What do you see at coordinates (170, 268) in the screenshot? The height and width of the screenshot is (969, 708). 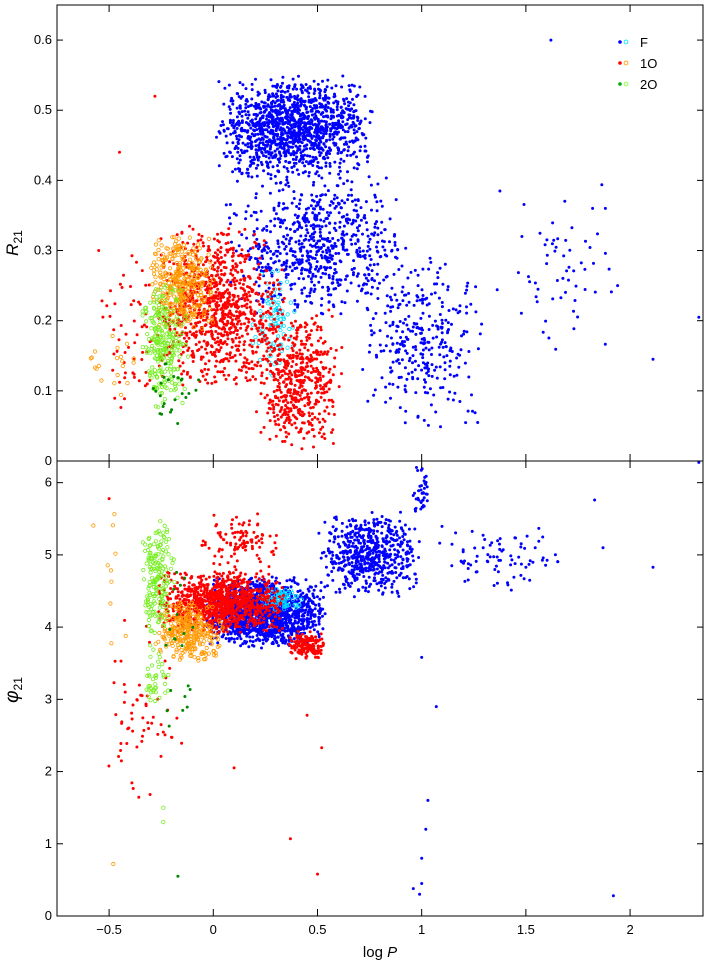 I see `r21-point-1o-open` at bounding box center [170, 268].